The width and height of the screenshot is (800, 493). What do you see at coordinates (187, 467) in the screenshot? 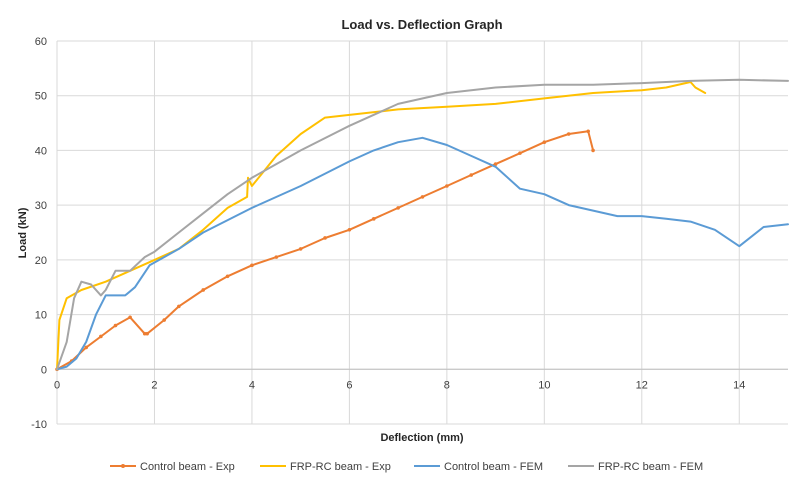
I see `legend-label: Control beam - Exp` at bounding box center [187, 467].